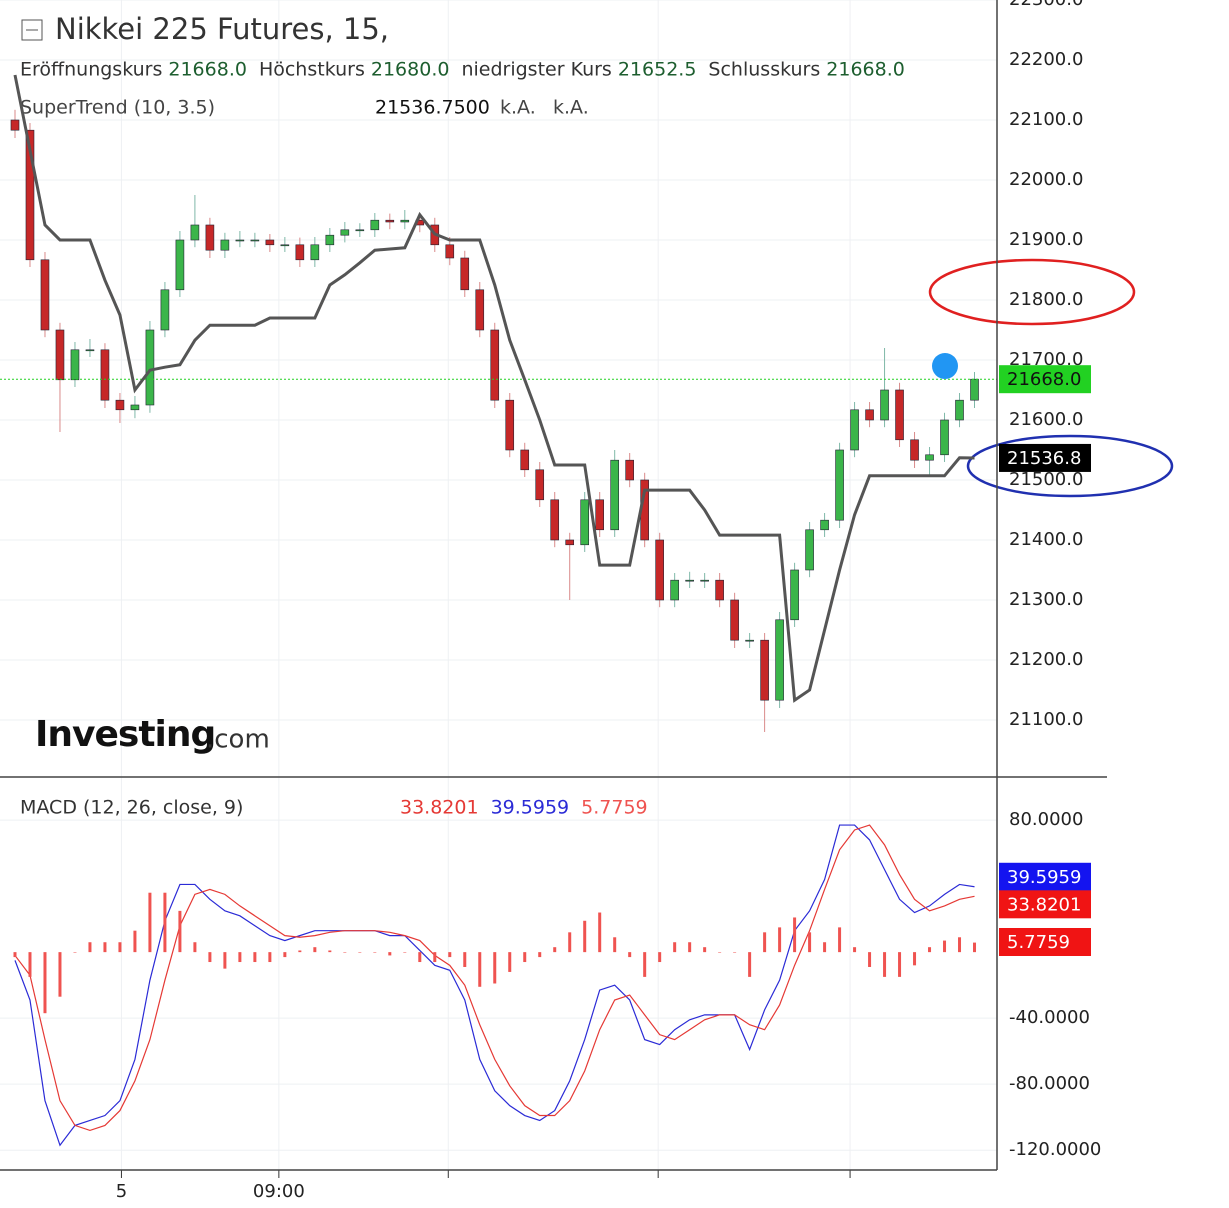  Describe the element at coordinates (125, 734) in the screenshot. I see `logo: Investing` at that location.